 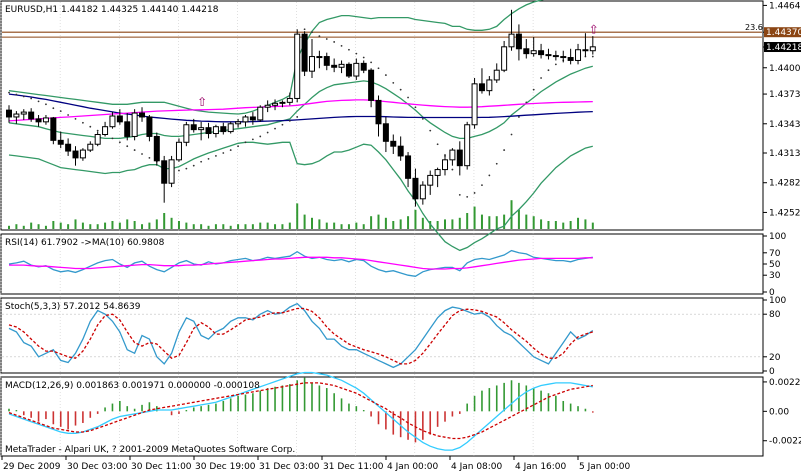 I want to click on main-y-tick-label: 1.42520, so click(x=785, y=213).